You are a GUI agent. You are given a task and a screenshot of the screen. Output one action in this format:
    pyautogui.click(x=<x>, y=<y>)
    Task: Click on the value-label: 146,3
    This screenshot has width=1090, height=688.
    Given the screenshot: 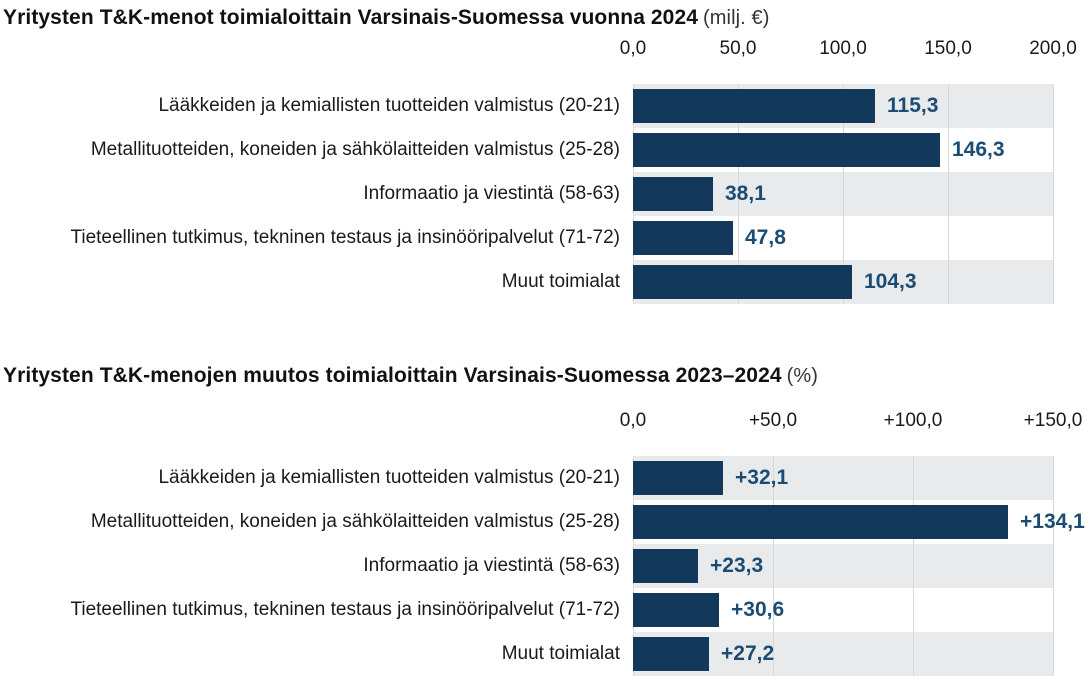 What is the action you would take?
    pyautogui.click(x=978, y=149)
    